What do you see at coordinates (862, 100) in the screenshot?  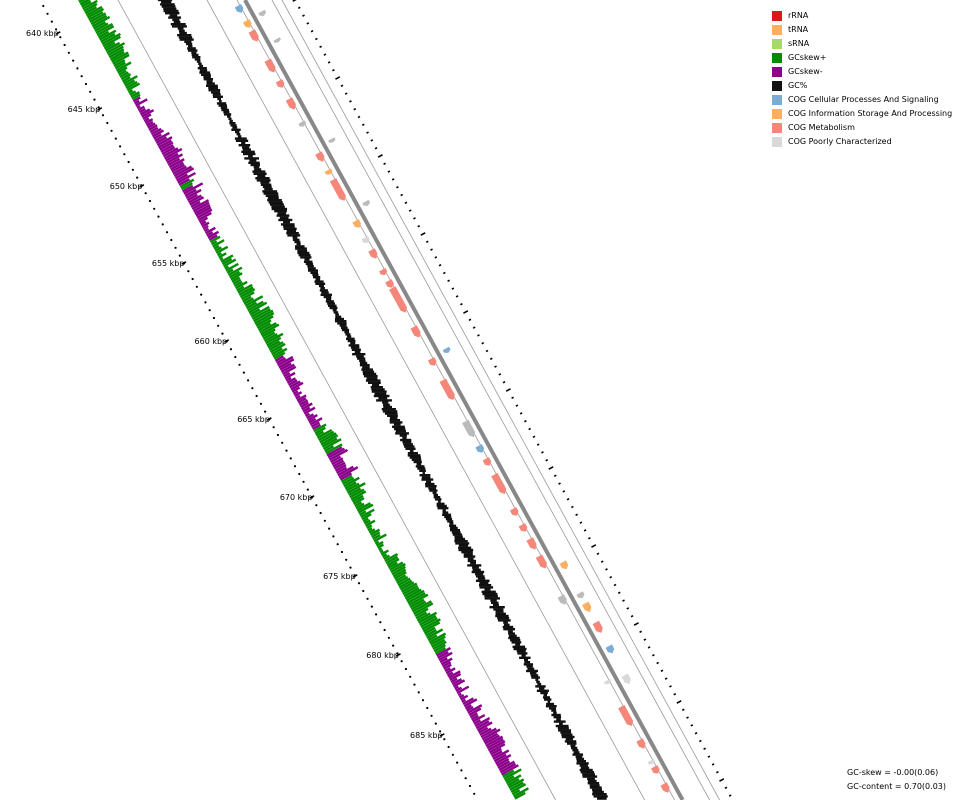 I see `legend-item-cog-cellular: COG Cellular Processes And Signaling` at bounding box center [862, 100].